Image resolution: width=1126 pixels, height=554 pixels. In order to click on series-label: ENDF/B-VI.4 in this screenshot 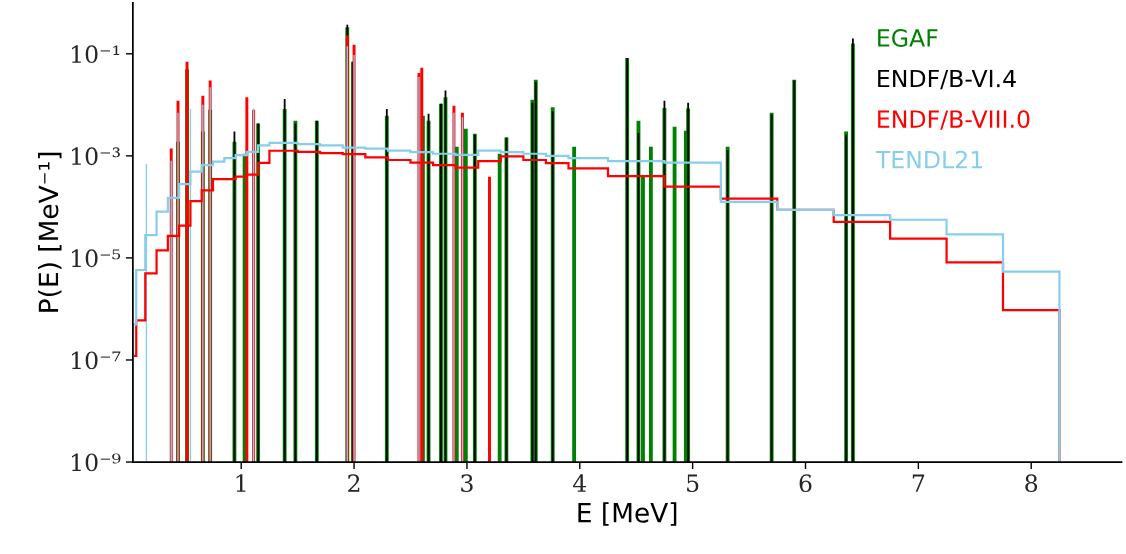, I will do `click(947, 79)`.